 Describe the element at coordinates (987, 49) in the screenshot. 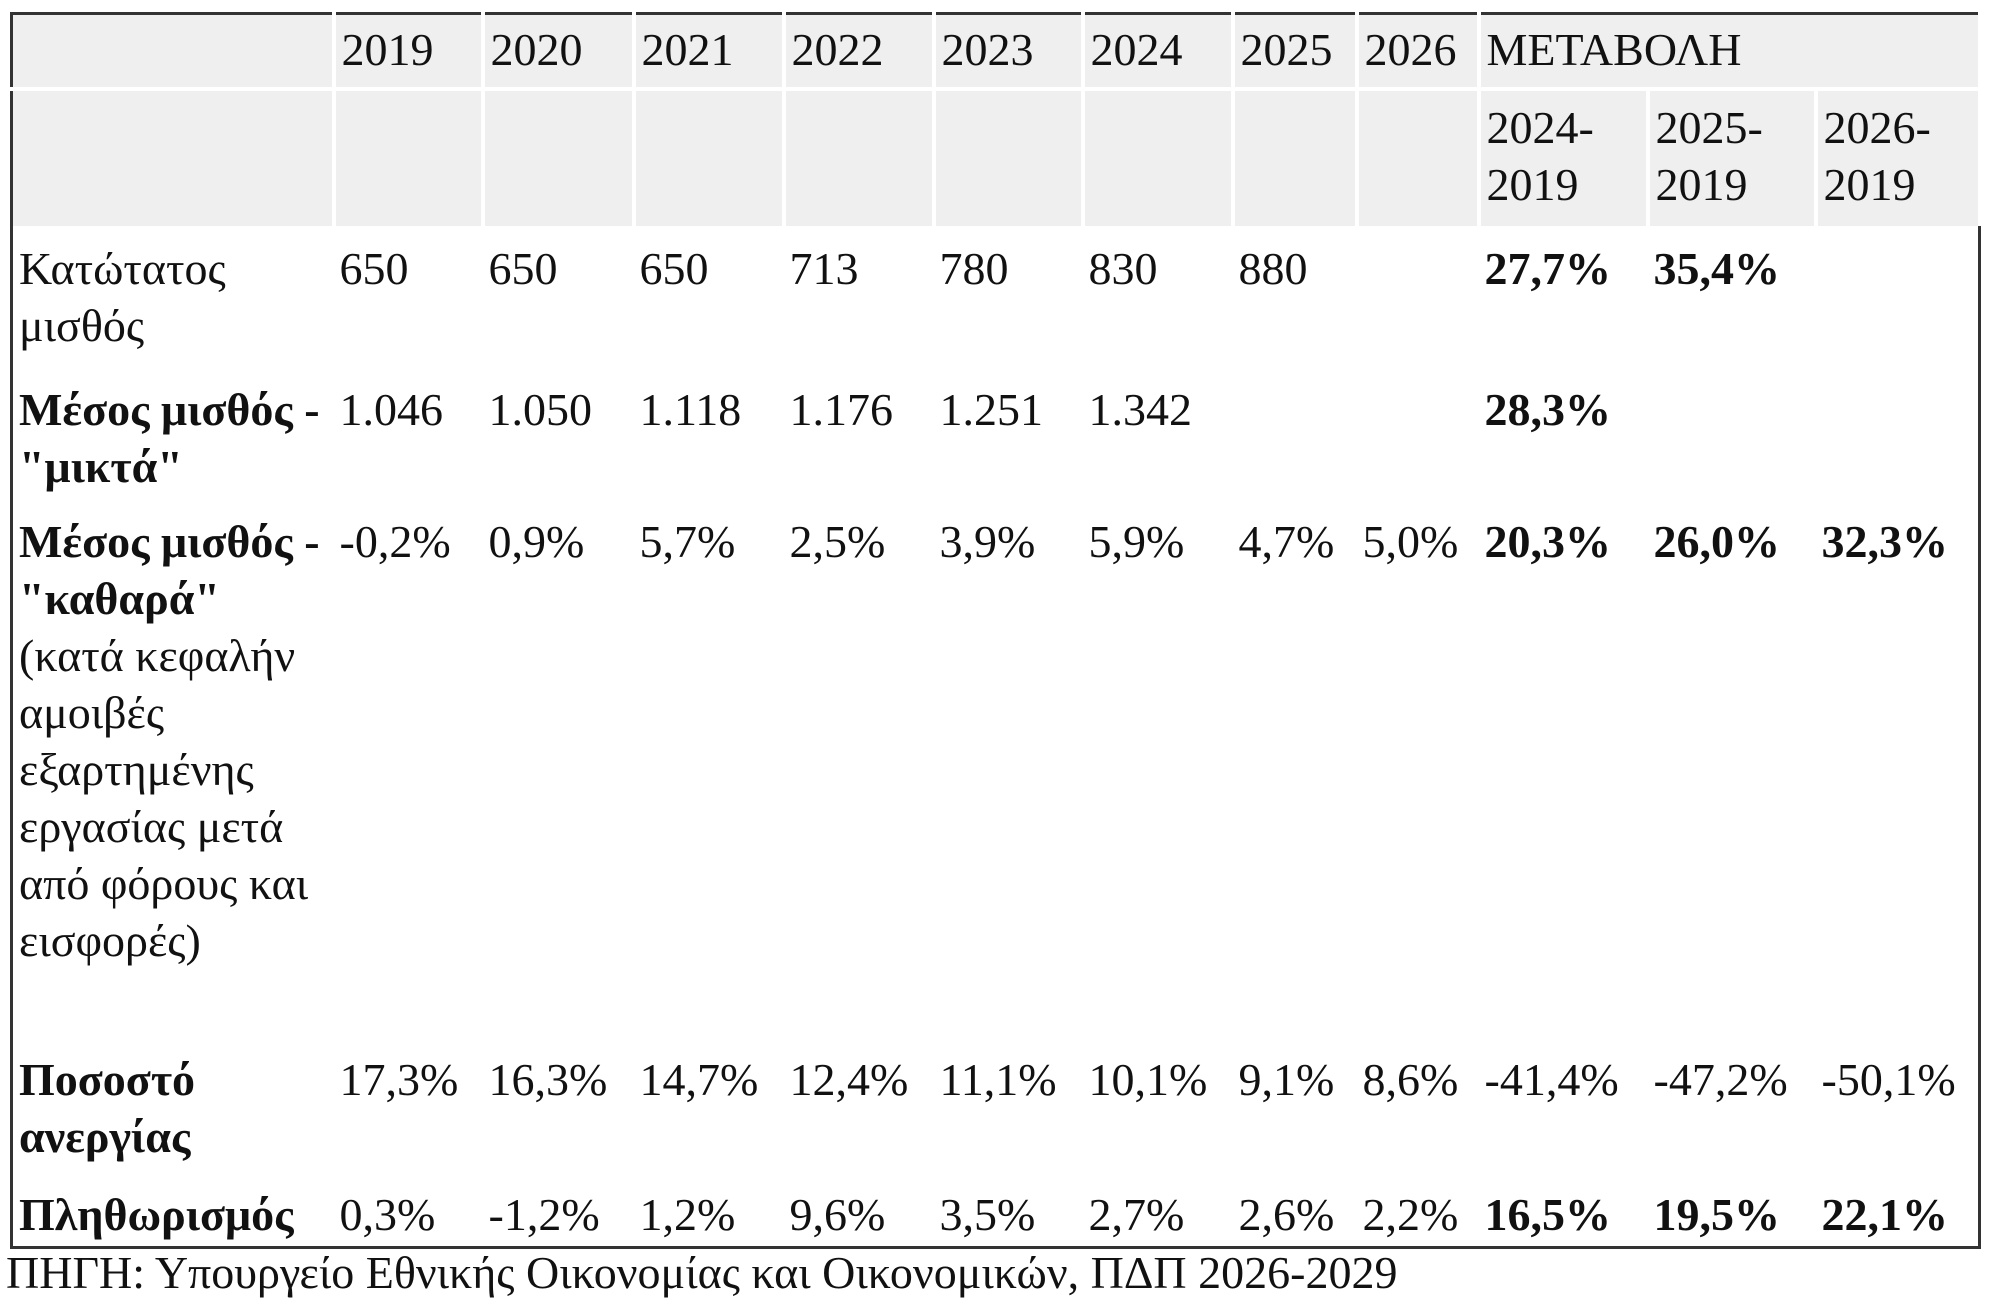

I see `year-label: 2023` at that location.